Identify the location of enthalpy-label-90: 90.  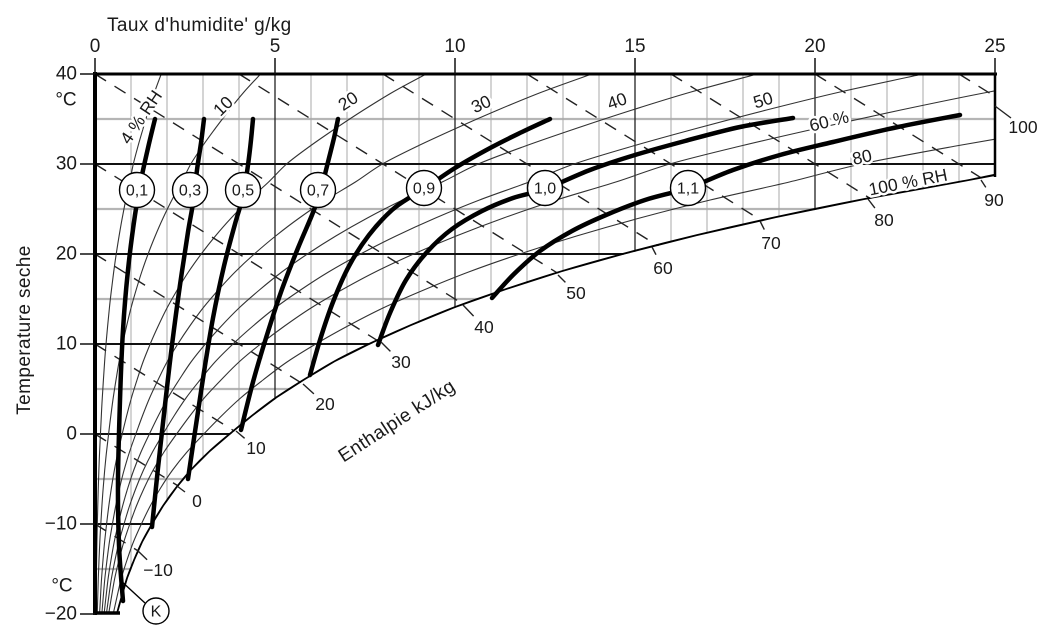
(994, 200).